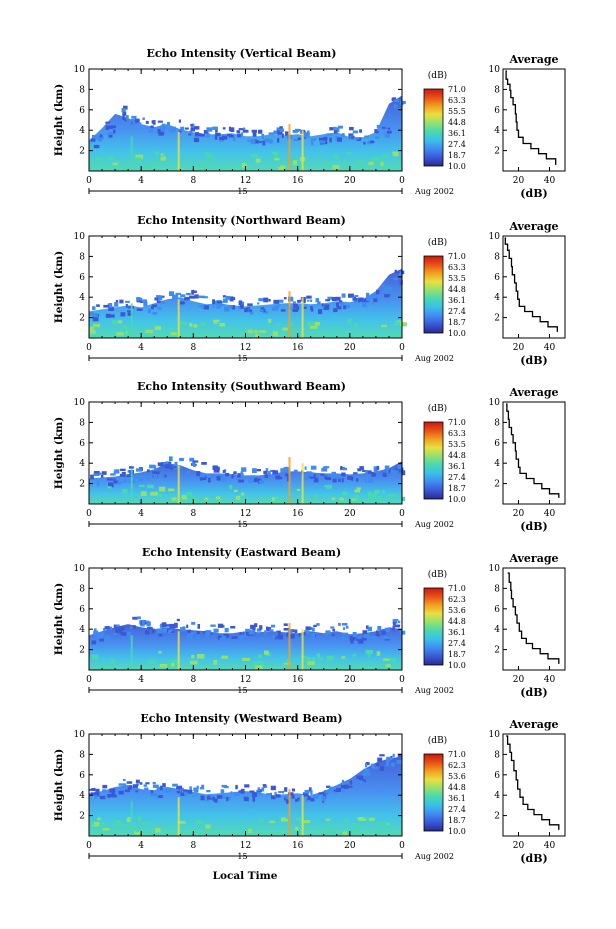 Image resolution: width=616 pixels, height=929 pixels. What do you see at coordinates (245, 133) in the screenshot?
I see `echo-region` at bounding box center [245, 133].